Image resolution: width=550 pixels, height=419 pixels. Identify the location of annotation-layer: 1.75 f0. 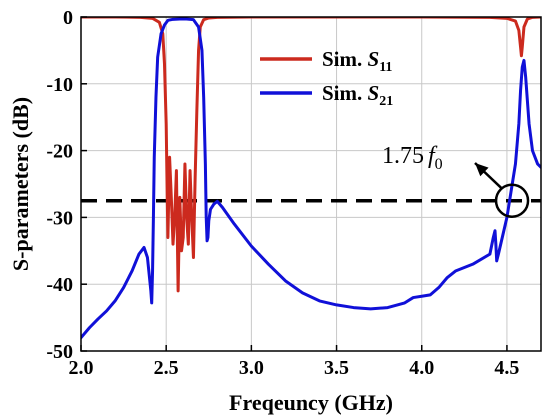
(456, 180).